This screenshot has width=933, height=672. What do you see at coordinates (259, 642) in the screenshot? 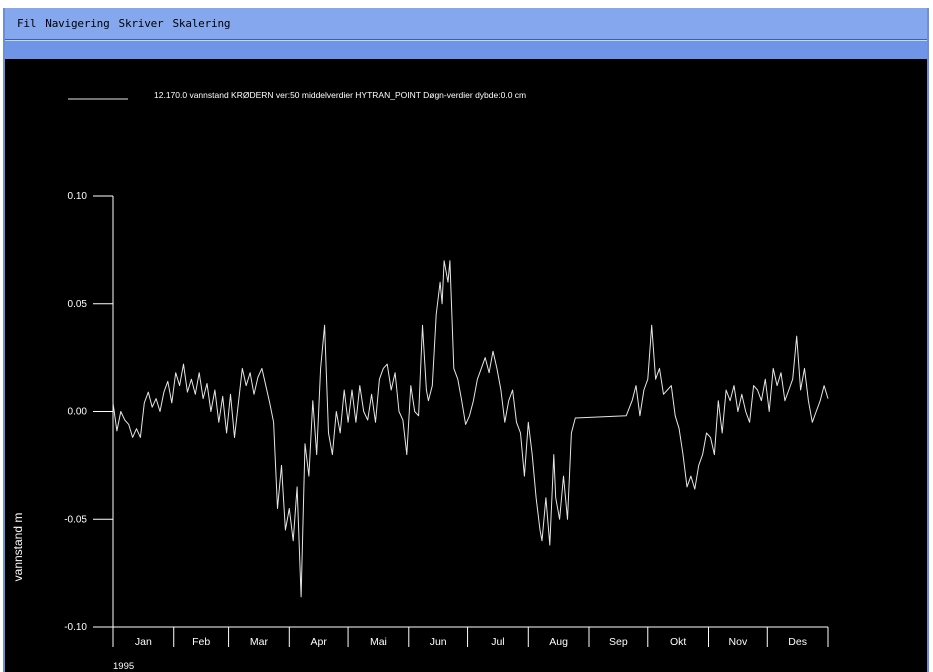
I see `x-tick-label: Mar` at bounding box center [259, 642].